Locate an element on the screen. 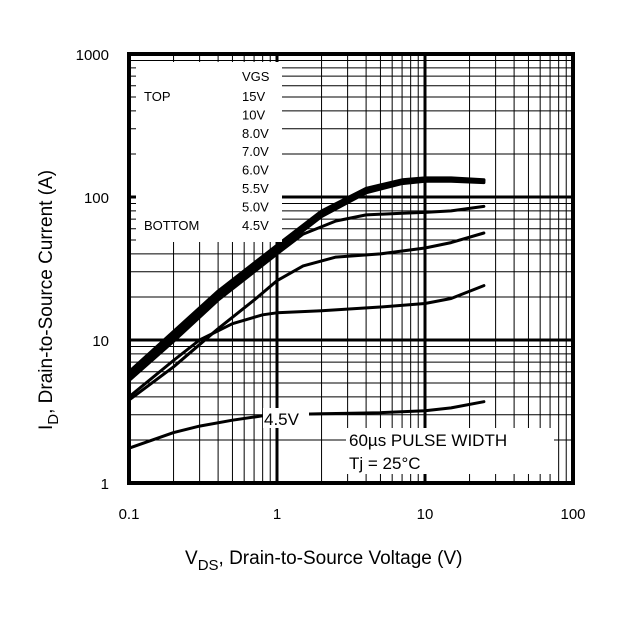  y-axis-title-sub: D is located at coordinates (53, 419).